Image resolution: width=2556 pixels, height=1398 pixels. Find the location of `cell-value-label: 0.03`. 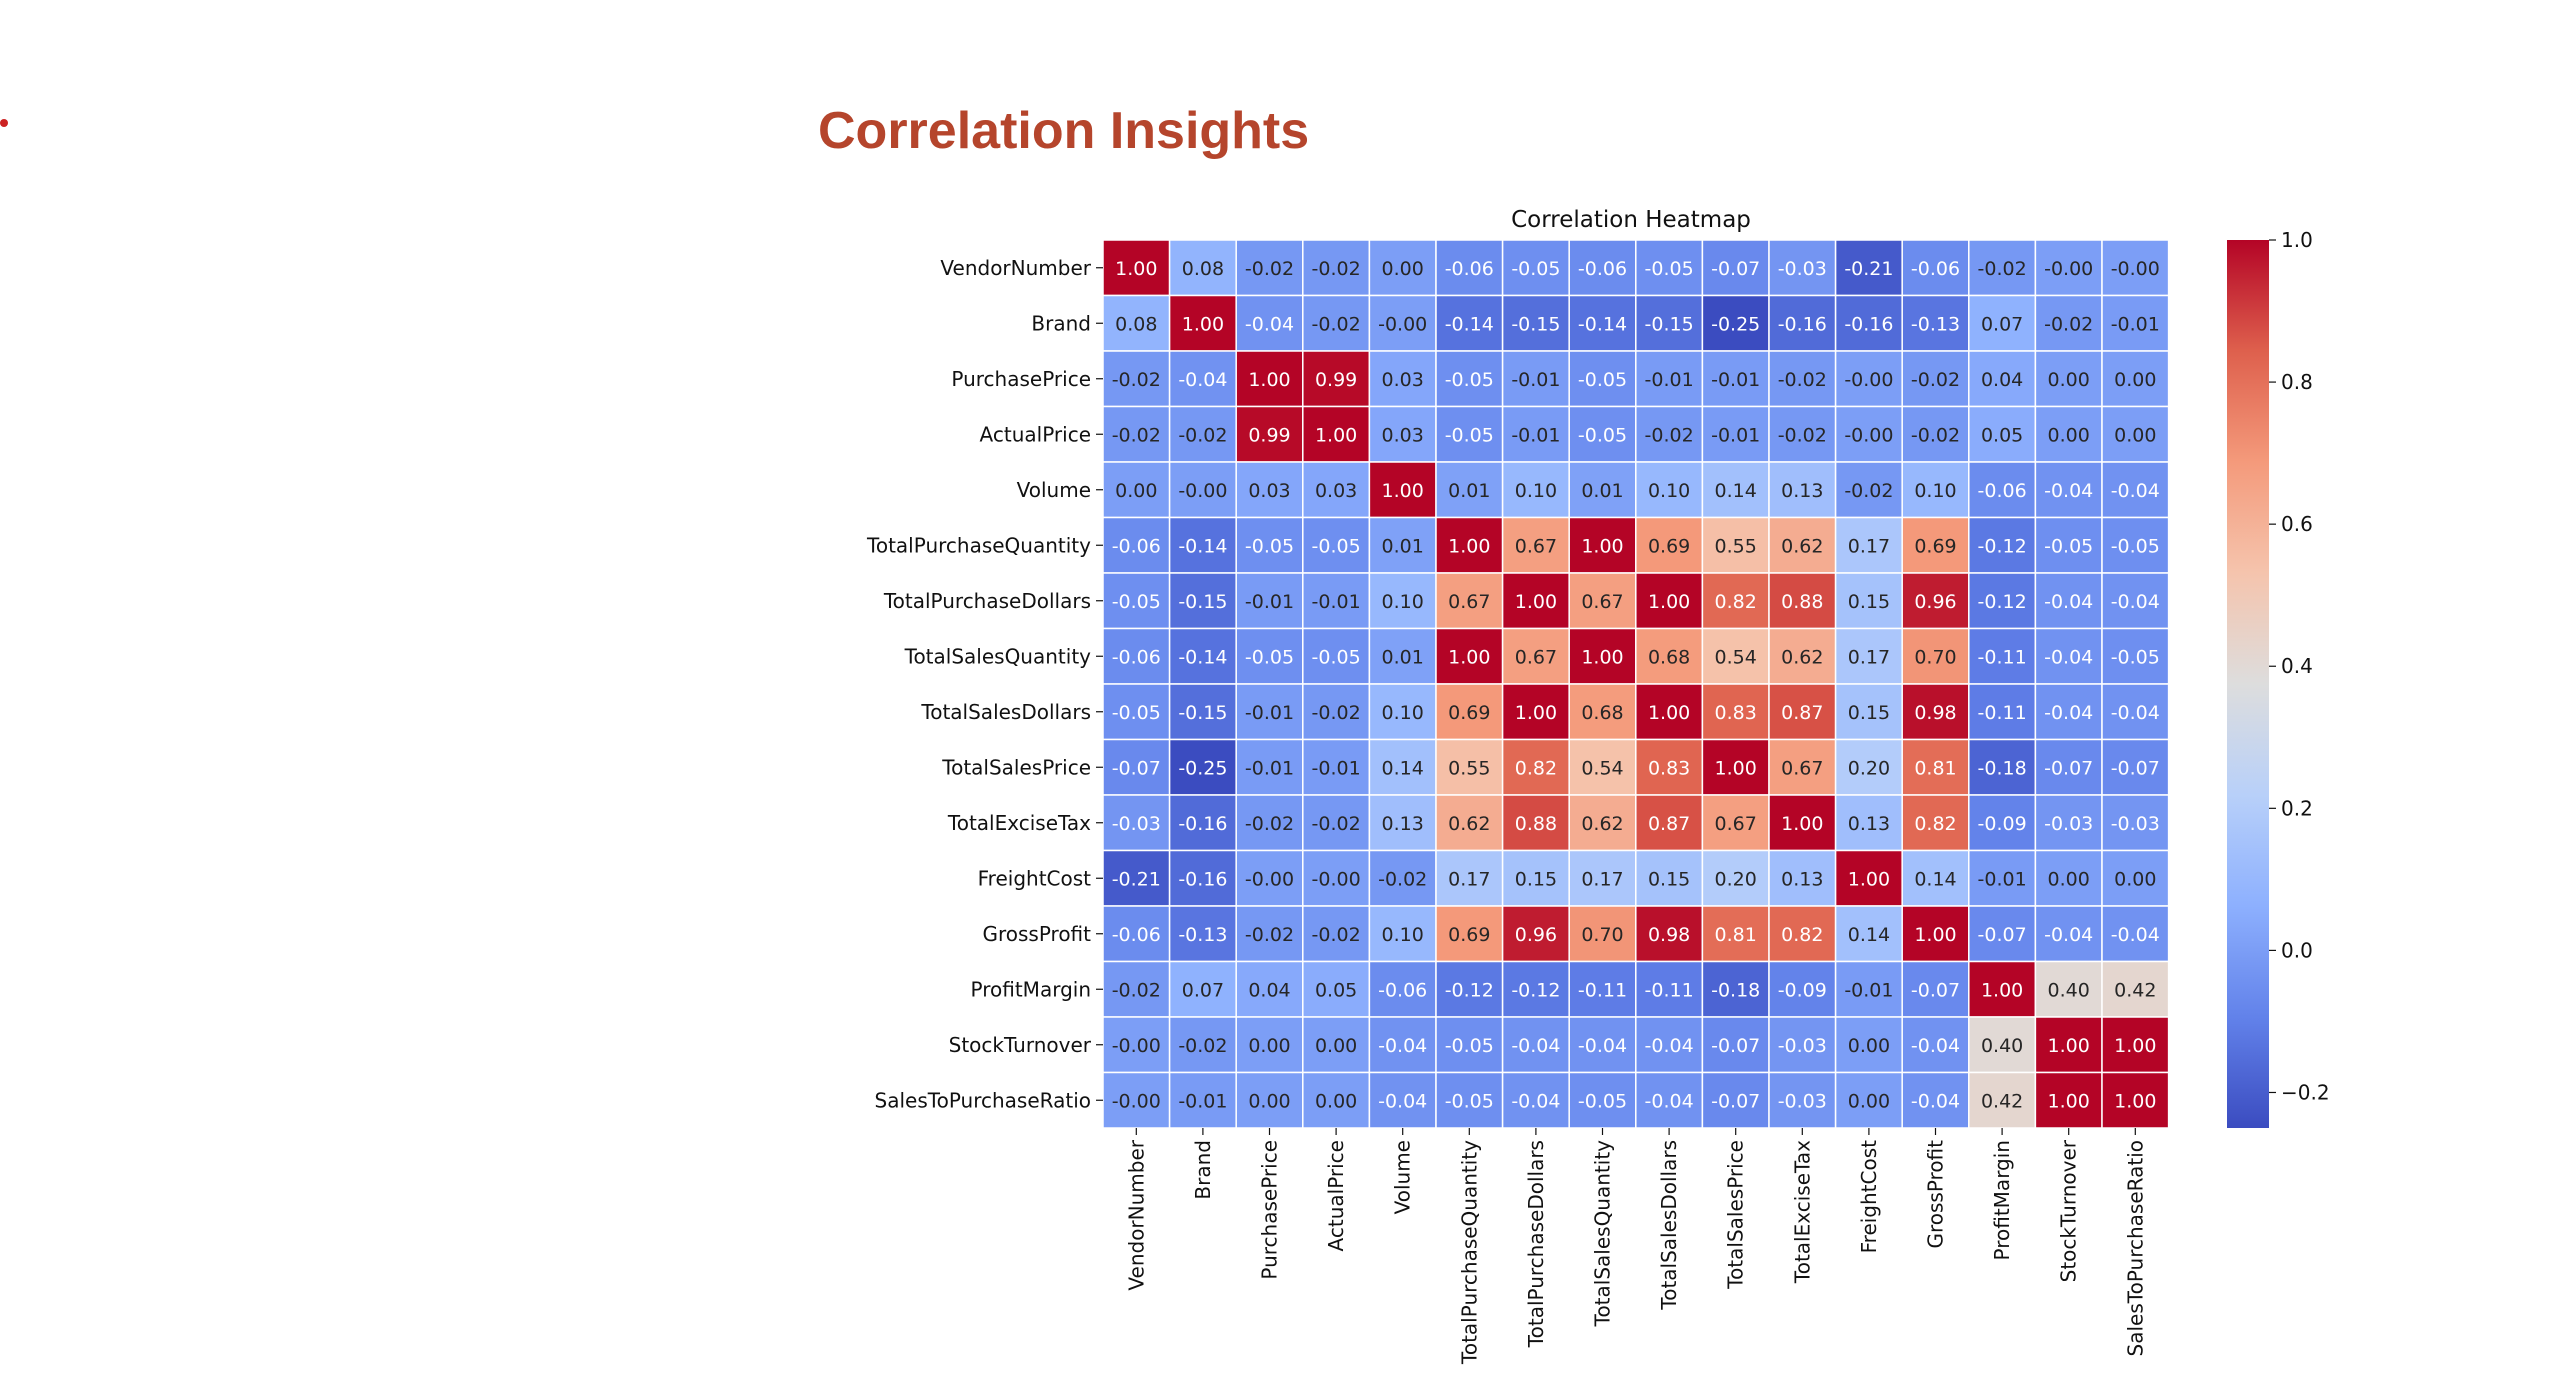

cell-value-label: 0.03 is located at coordinates (1403, 435).